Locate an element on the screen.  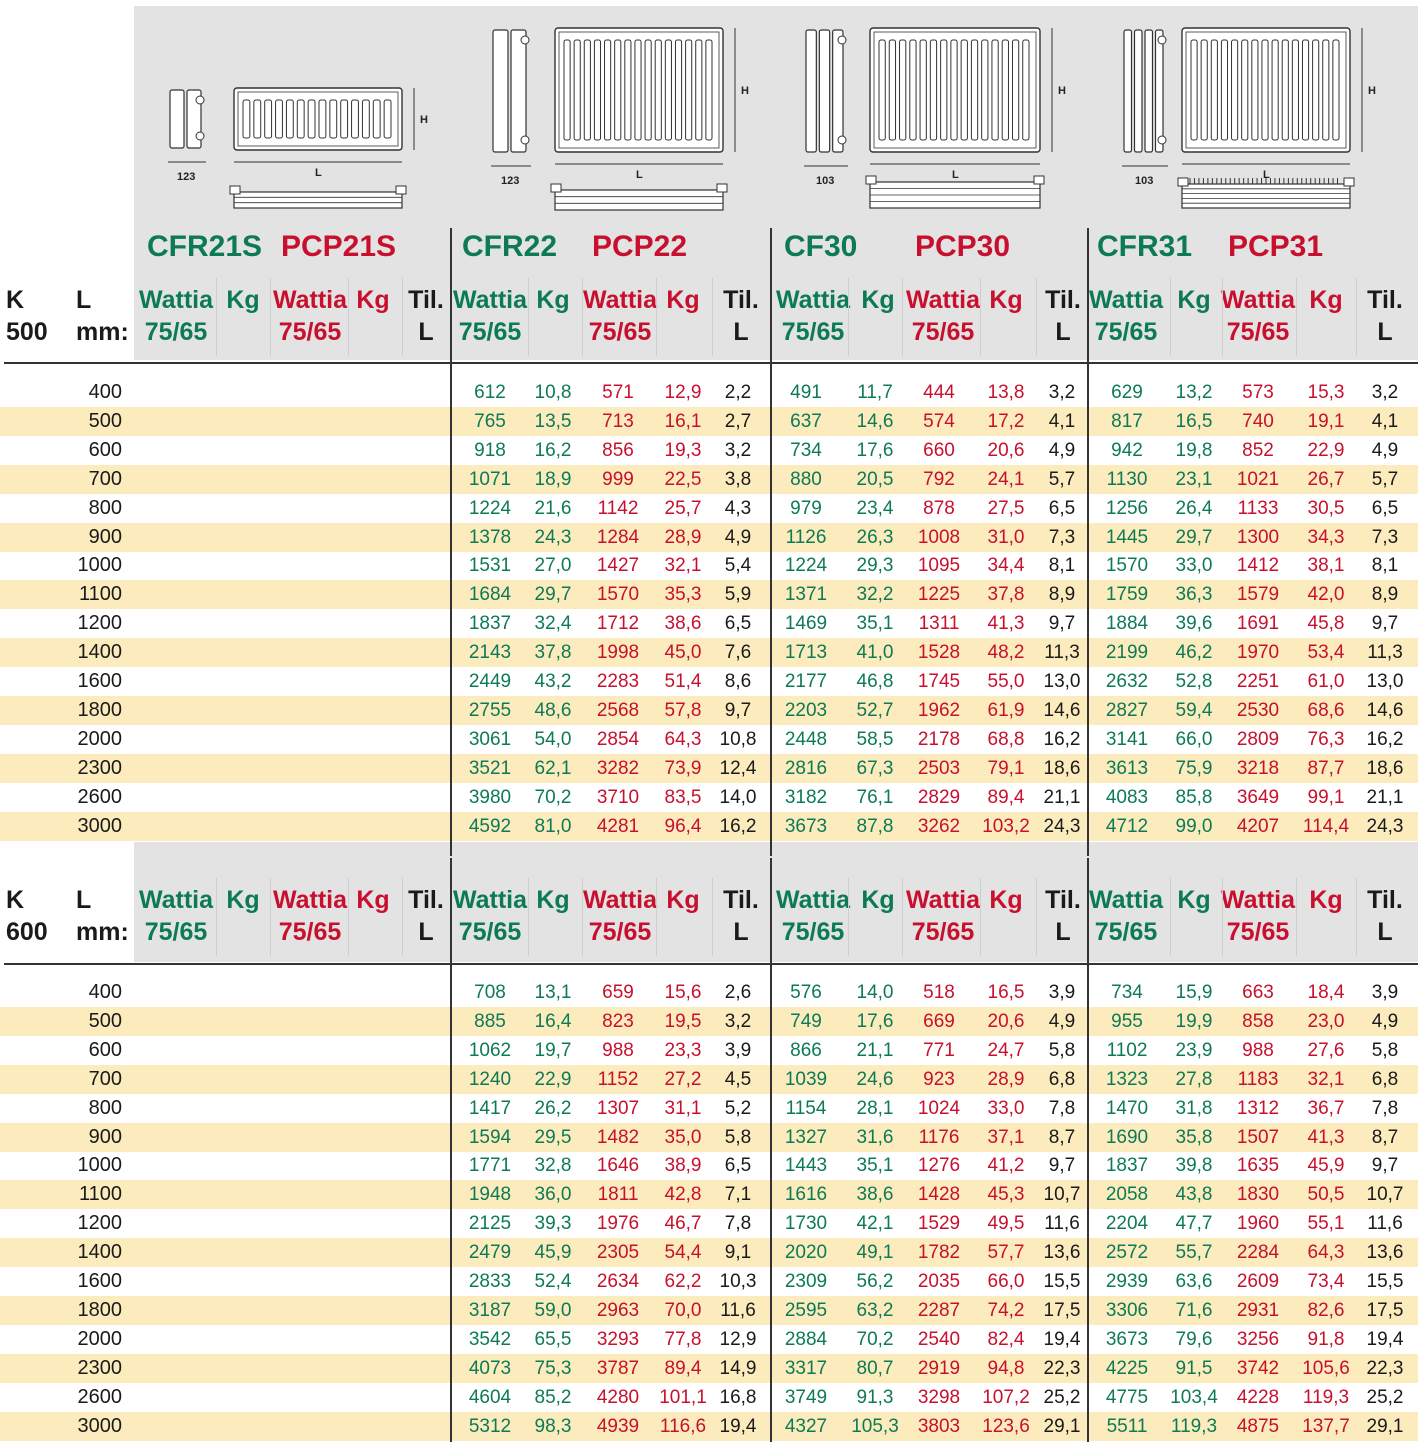
mm-label-1: mm: is located at coordinates (102, 332).